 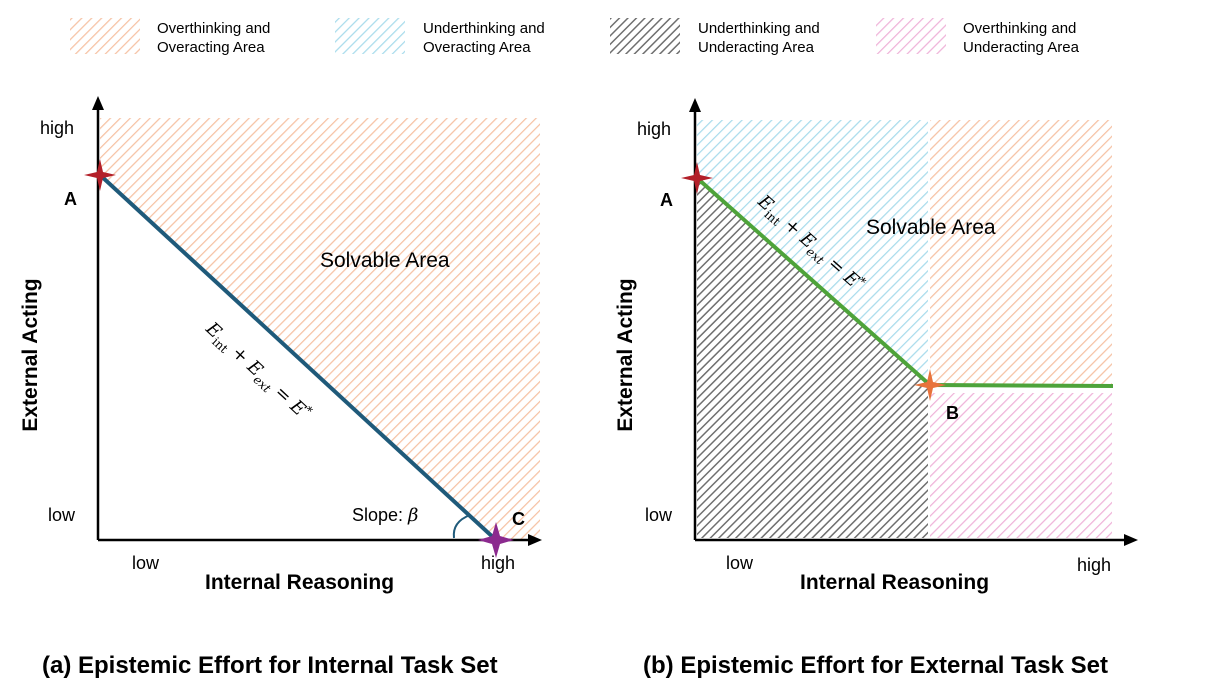 I want to click on panel-a-y-arrowhead, so click(x=98, y=103).